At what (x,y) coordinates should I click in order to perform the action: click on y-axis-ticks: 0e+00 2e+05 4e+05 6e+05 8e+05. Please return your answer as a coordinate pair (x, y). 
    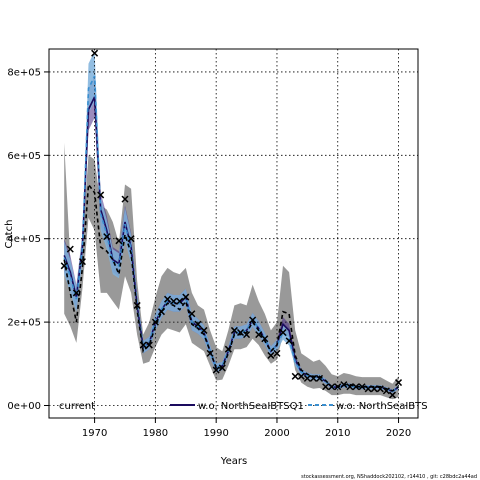
    Looking at the image, I should click on (28, 239).